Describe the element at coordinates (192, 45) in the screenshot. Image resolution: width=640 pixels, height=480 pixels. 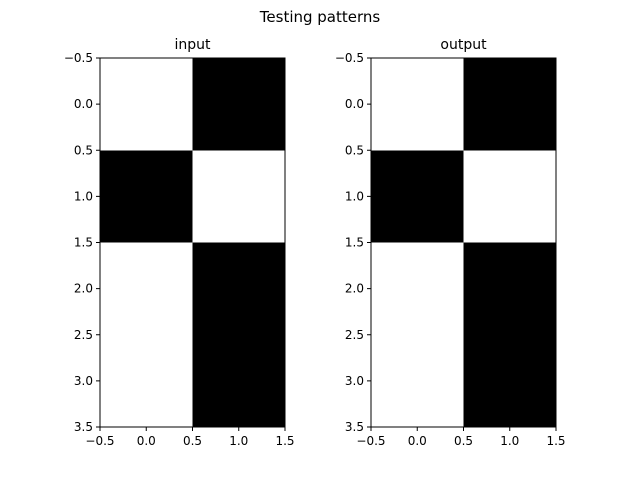
I see `subplot-title: input` at that location.